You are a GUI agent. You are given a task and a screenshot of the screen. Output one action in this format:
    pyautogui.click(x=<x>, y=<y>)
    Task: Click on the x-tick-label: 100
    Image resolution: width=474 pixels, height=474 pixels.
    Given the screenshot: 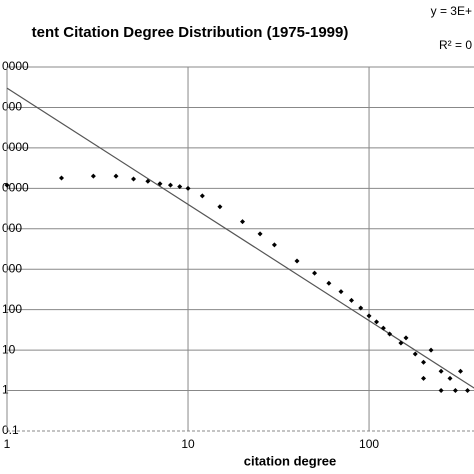 What is the action you would take?
    pyautogui.click(x=369, y=444)
    